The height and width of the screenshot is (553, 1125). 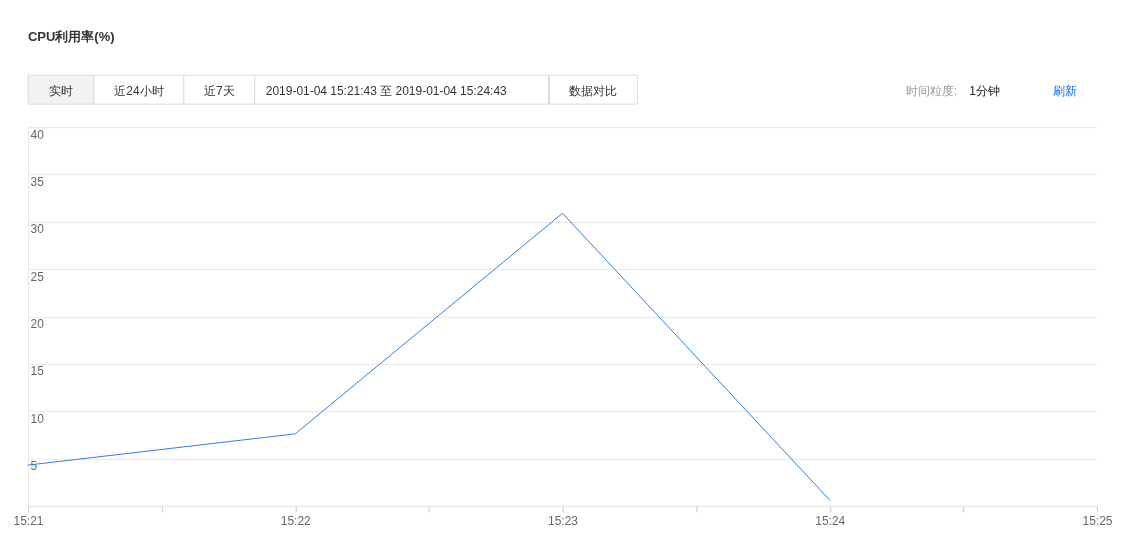 I want to click on text: 近24小时, so click(x=139, y=90).